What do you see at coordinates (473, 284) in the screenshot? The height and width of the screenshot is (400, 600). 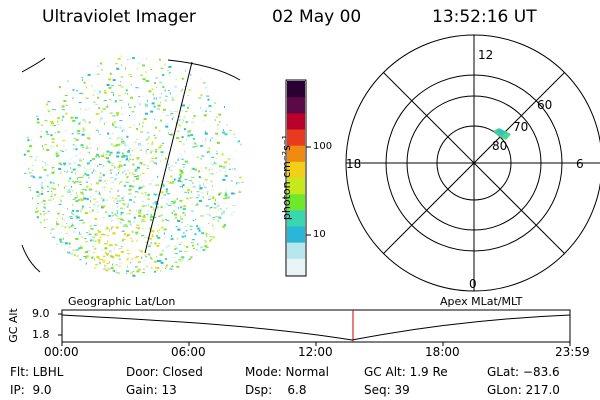 I see `polar-label-0: 0` at bounding box center [473, 284].